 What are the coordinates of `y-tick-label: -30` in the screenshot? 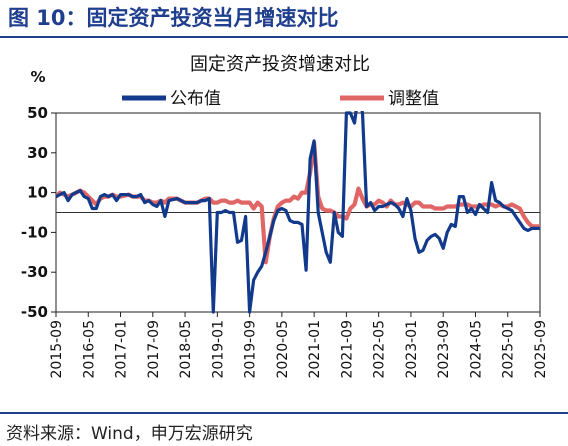 It's located at (34, 272).